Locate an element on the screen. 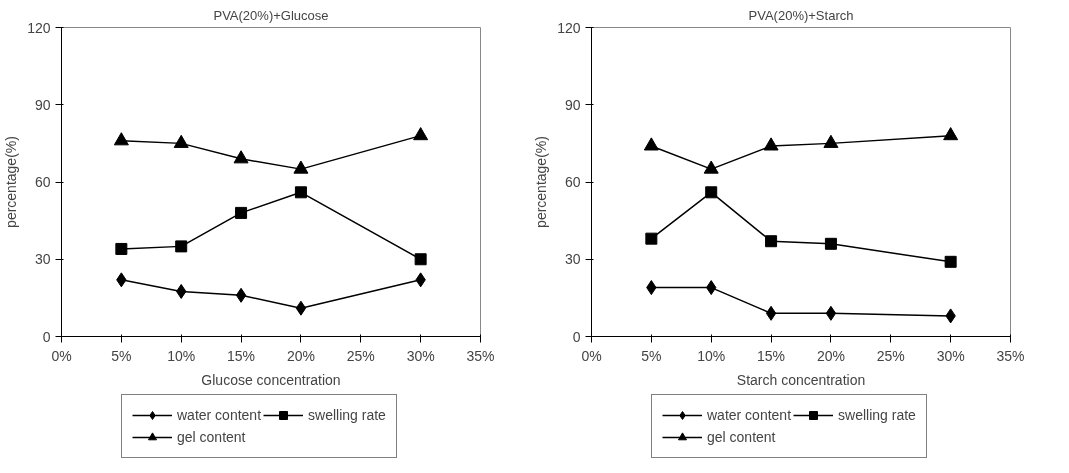  x-axis-title: Glucose concentration is located at coordinates (271, 379).